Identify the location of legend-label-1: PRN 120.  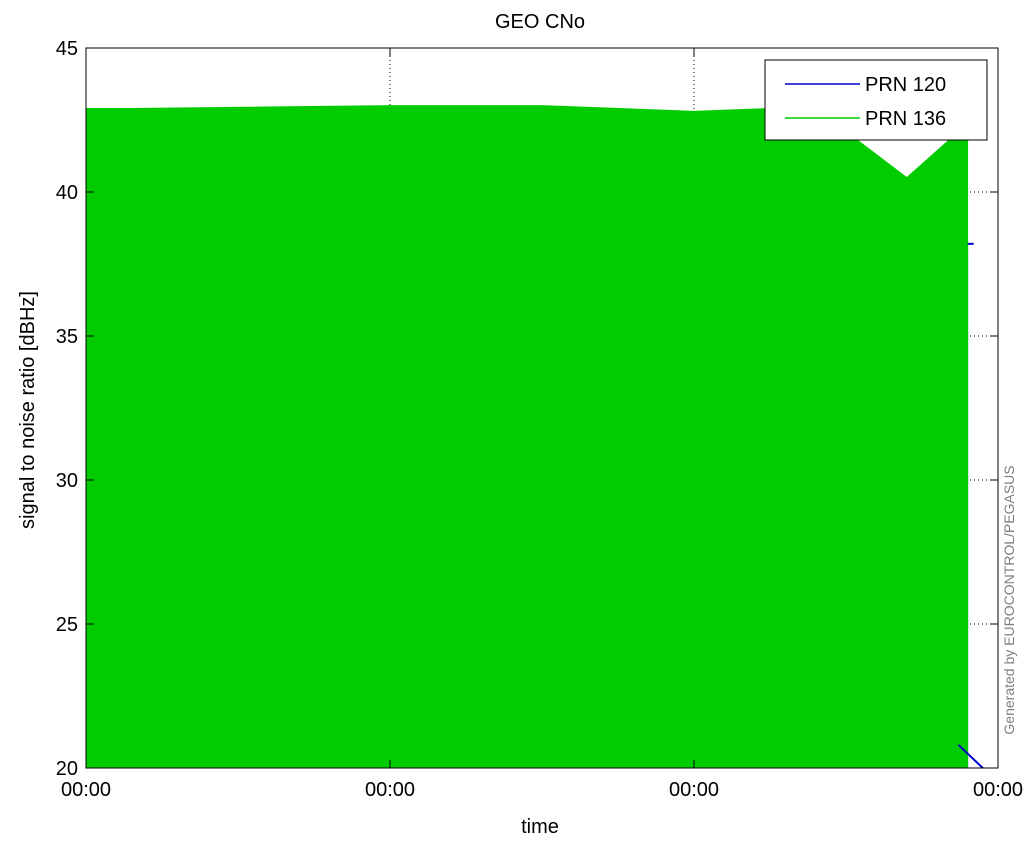
(905, 85).